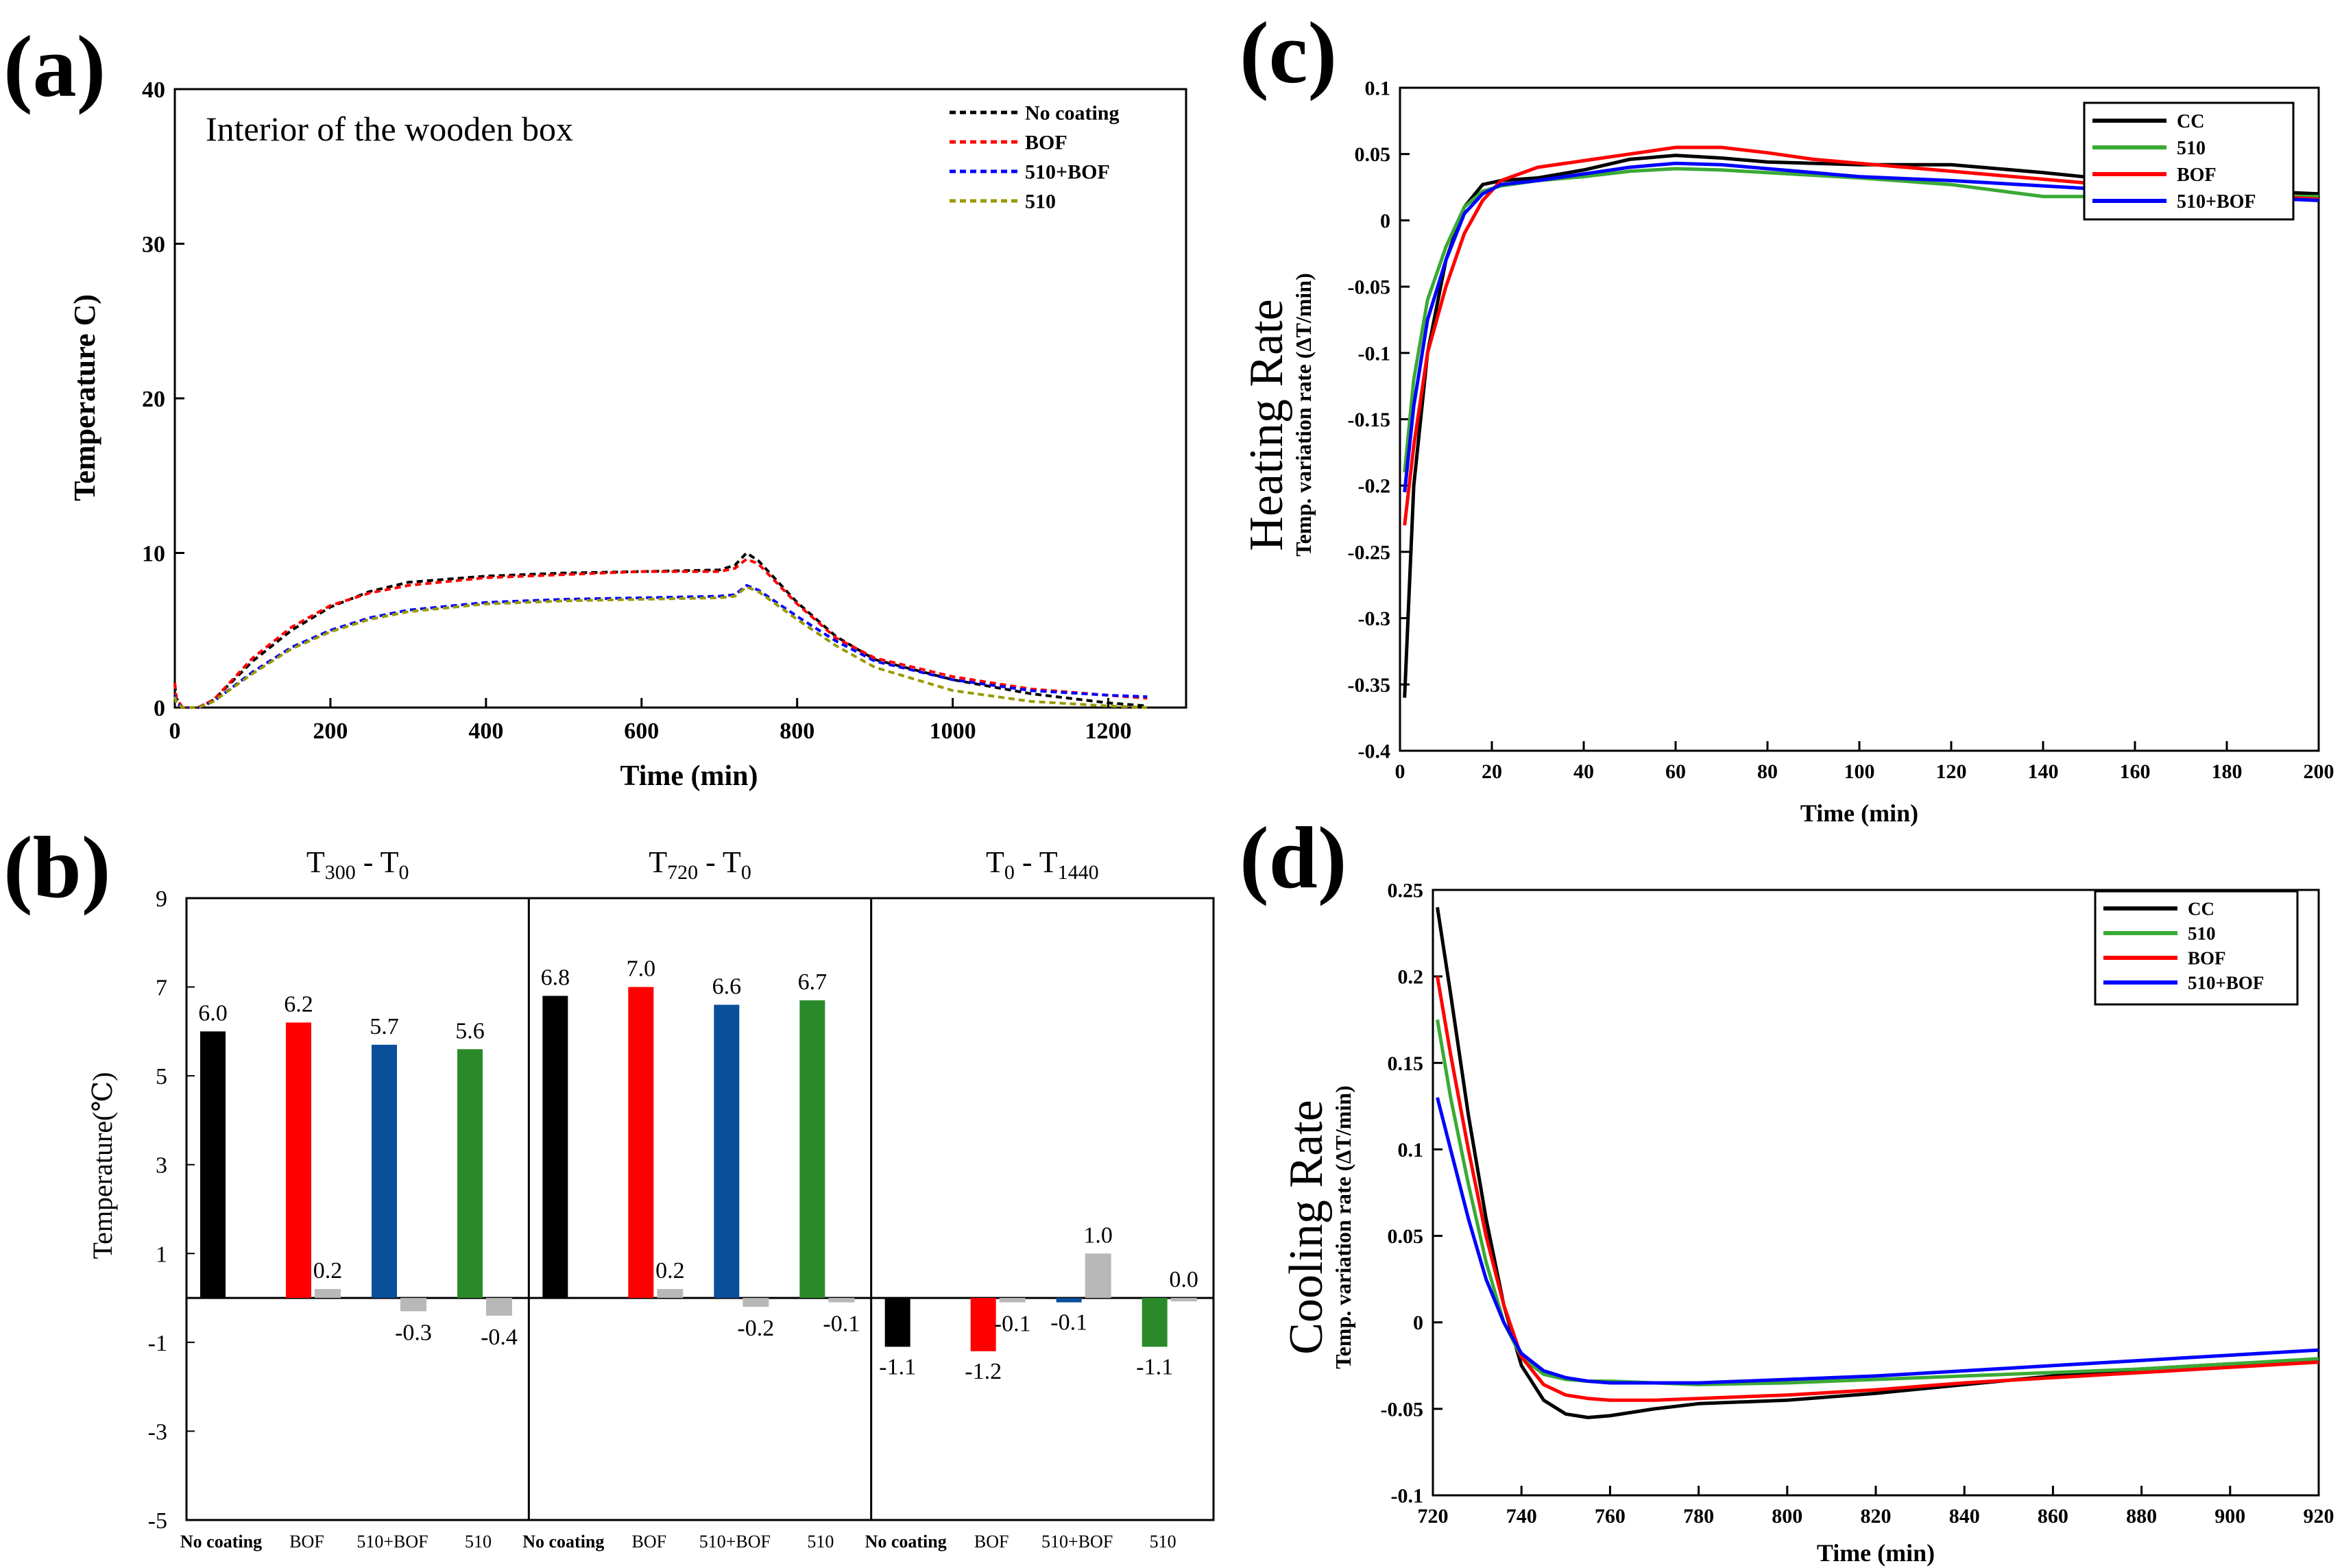 Image resolution: width=2342 pixels, height=1568 pixels. Describe the element at coordinates (153, 400) in the screenshot. I see `y-tick-label: 20` at that location.